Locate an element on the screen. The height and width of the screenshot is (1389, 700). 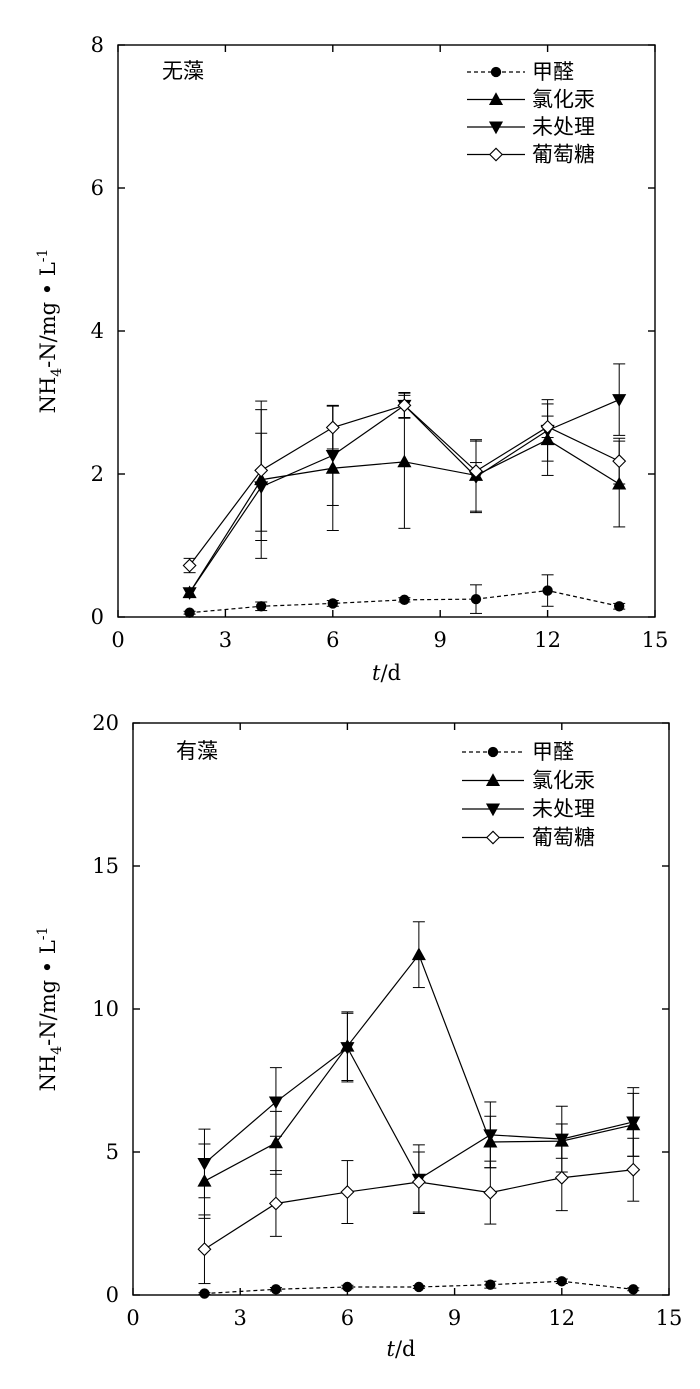
y-tick-label-15: 15 is located at coordinates (105, 866).